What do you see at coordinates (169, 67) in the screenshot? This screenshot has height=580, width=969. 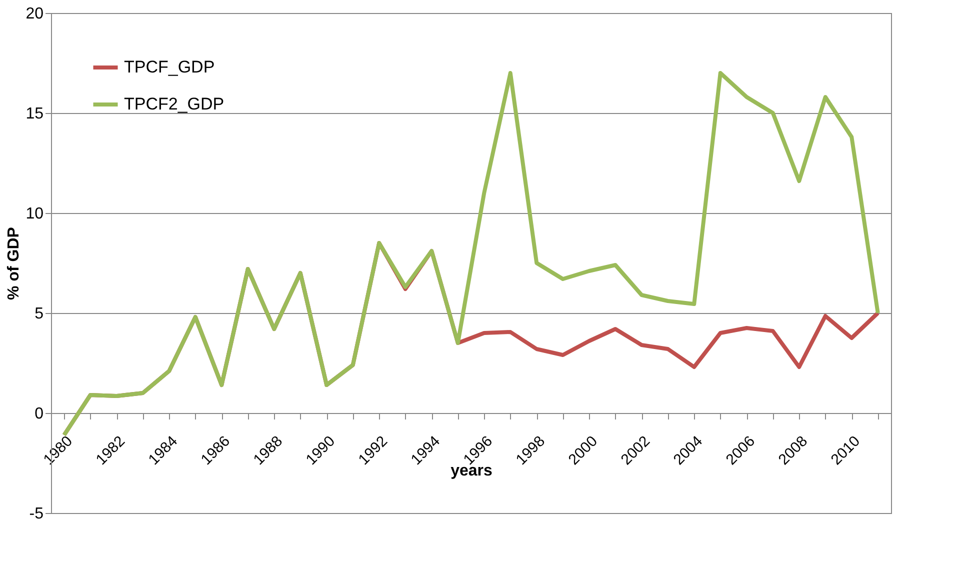 I see `legend-label: TPCF_GDP` at bounding box center [169, 67].